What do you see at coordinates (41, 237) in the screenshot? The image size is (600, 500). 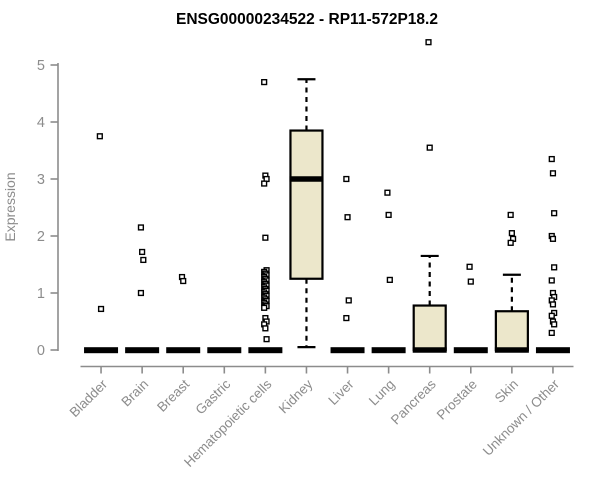 I see `y-tick-label: 2` at bounding box center [41, 237].